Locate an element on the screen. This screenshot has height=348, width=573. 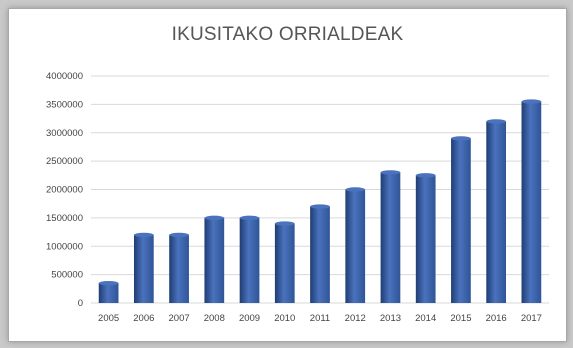
y-tick-label: 0 is located at coordinates (80, 303).